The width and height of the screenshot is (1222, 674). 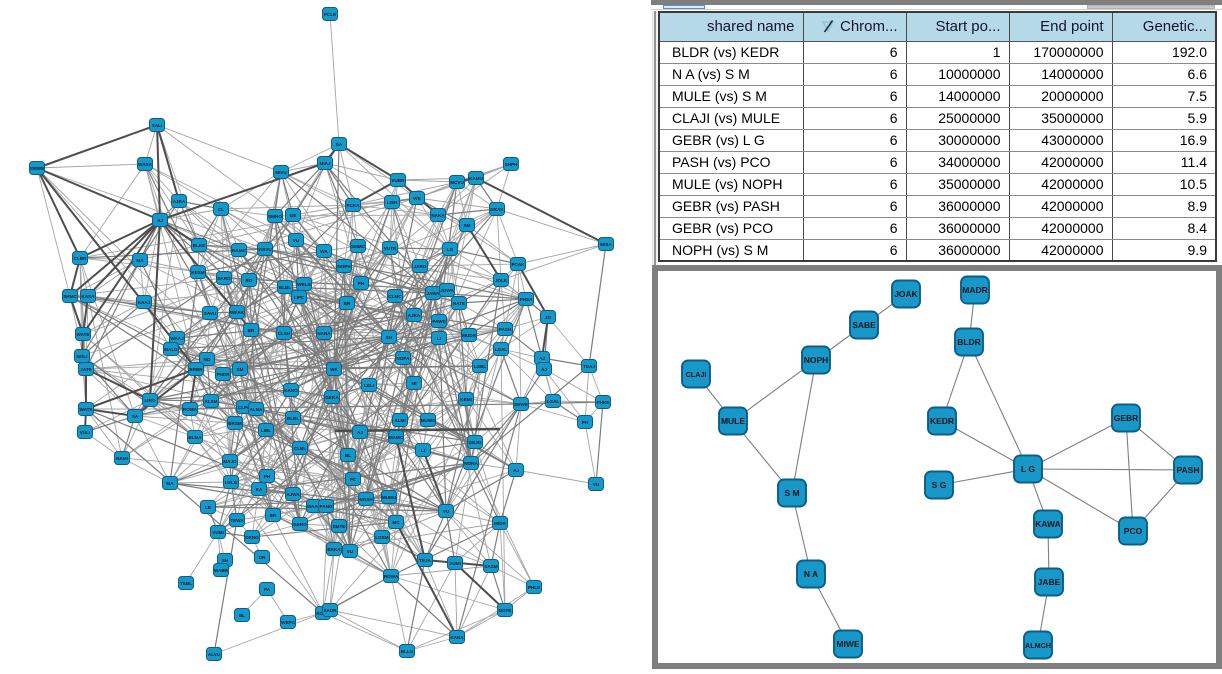 I want to click on svg-text: ALVU, so click(x=214, y=654).